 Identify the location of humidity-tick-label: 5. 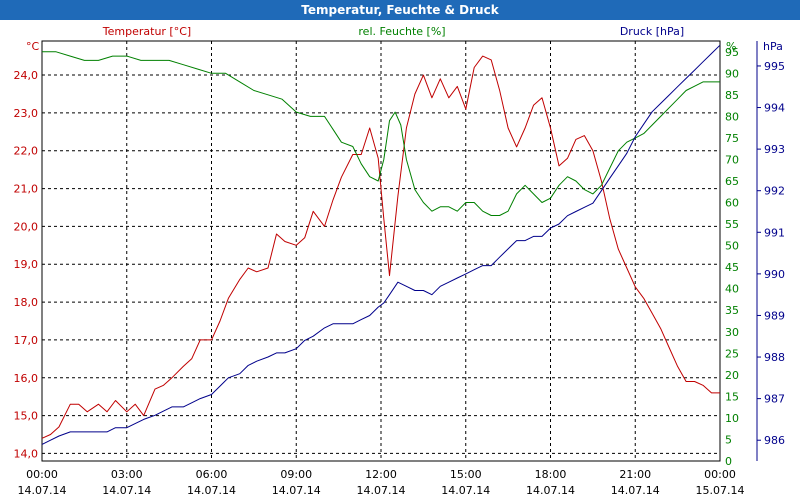
(728, 439).